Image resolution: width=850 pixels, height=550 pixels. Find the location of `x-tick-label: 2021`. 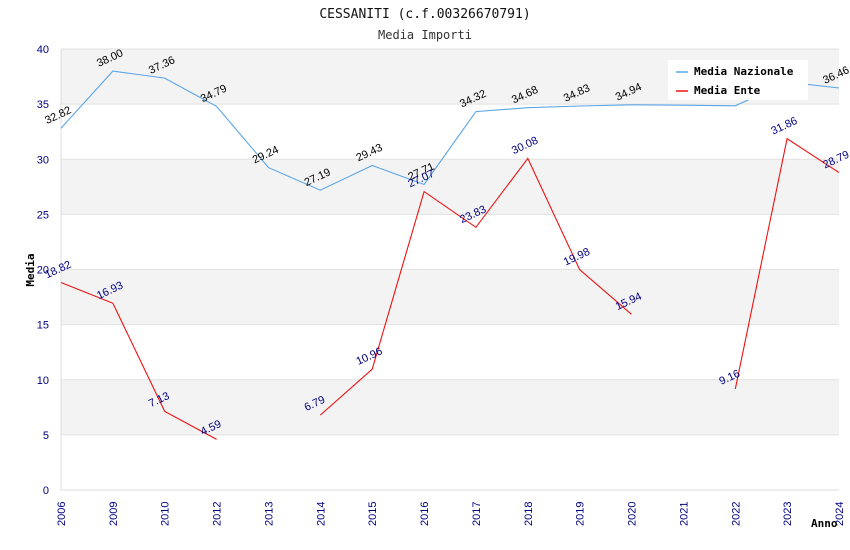

x-tick-label: 2021 is located at coordinates (684, 514).